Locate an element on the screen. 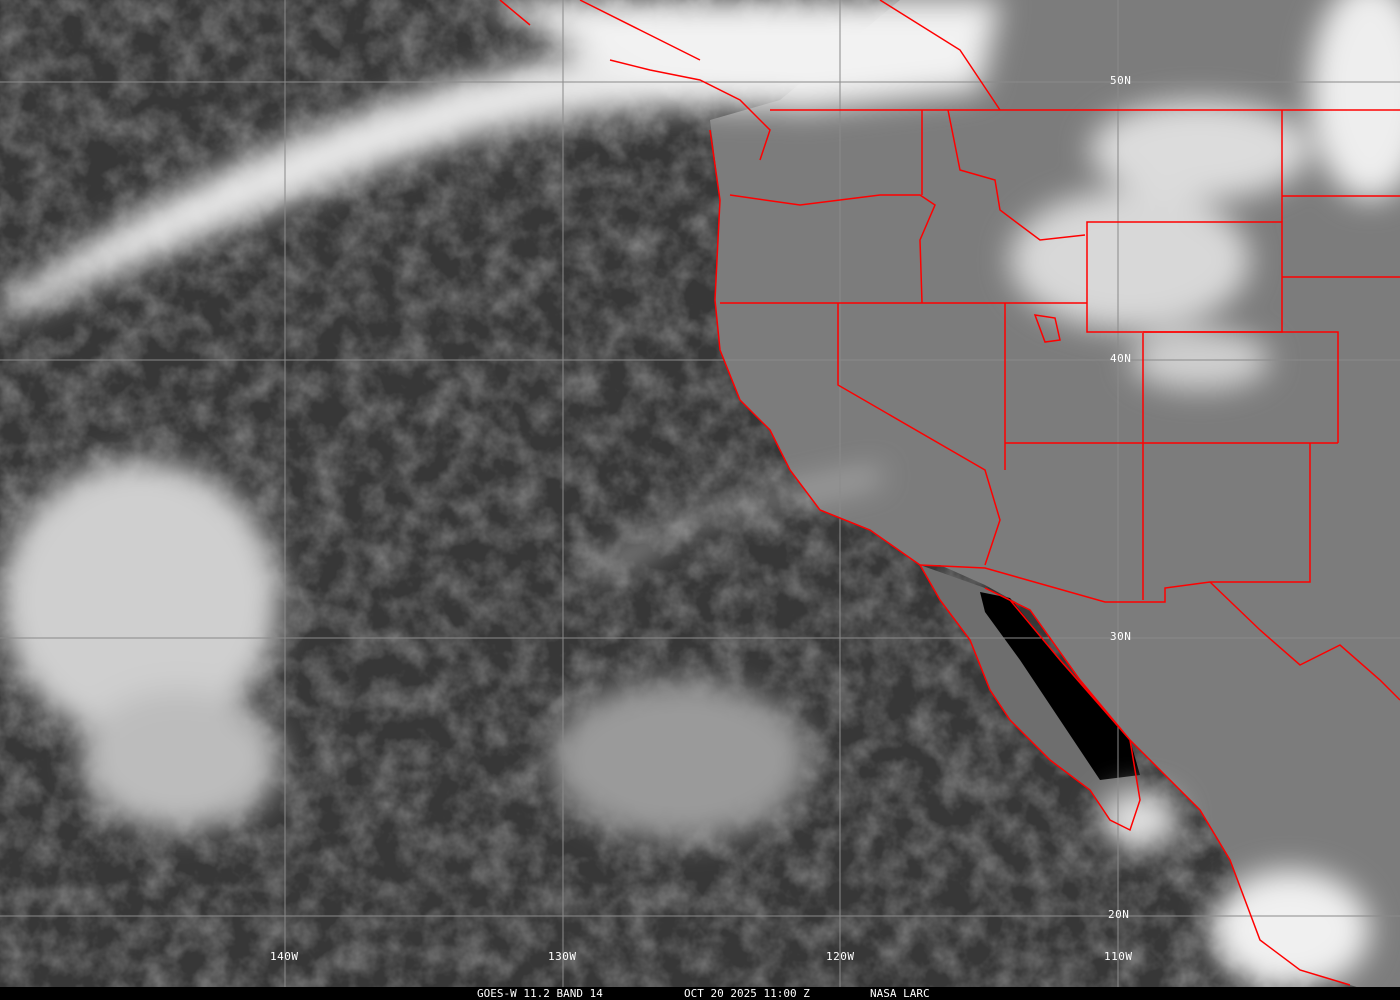  lon-label-140w: 140W is located at coordinates (284, 956).